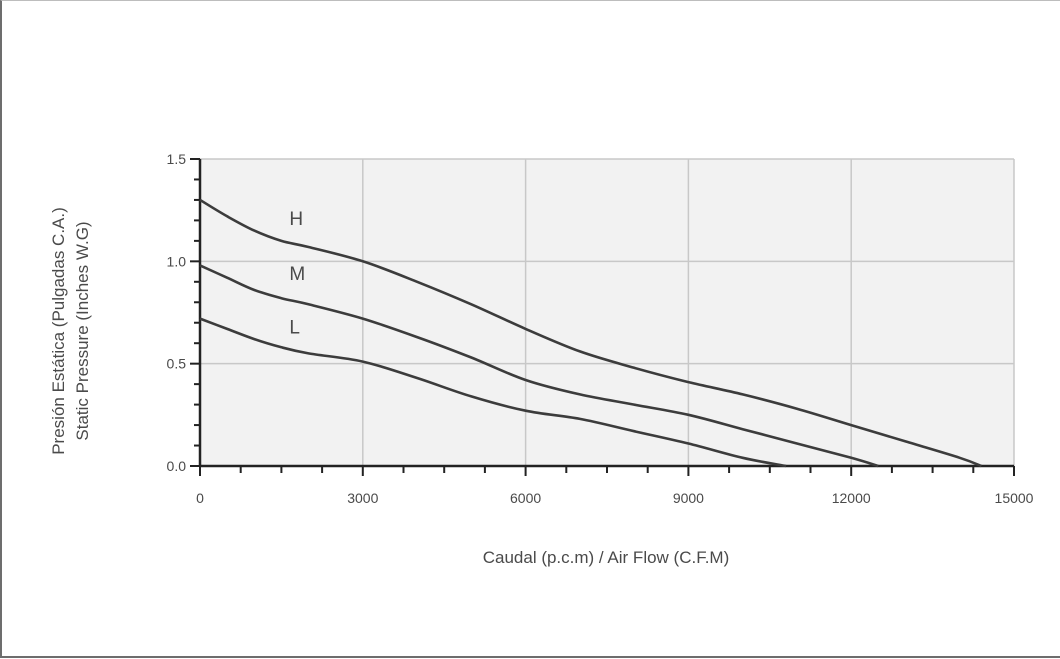 The image size is (1060, 659). Describe the element at coordinates (82, 330) in the screenshot. I see `y-axis-title-line-2: Static Pressure (Inches W.G)` at that location.